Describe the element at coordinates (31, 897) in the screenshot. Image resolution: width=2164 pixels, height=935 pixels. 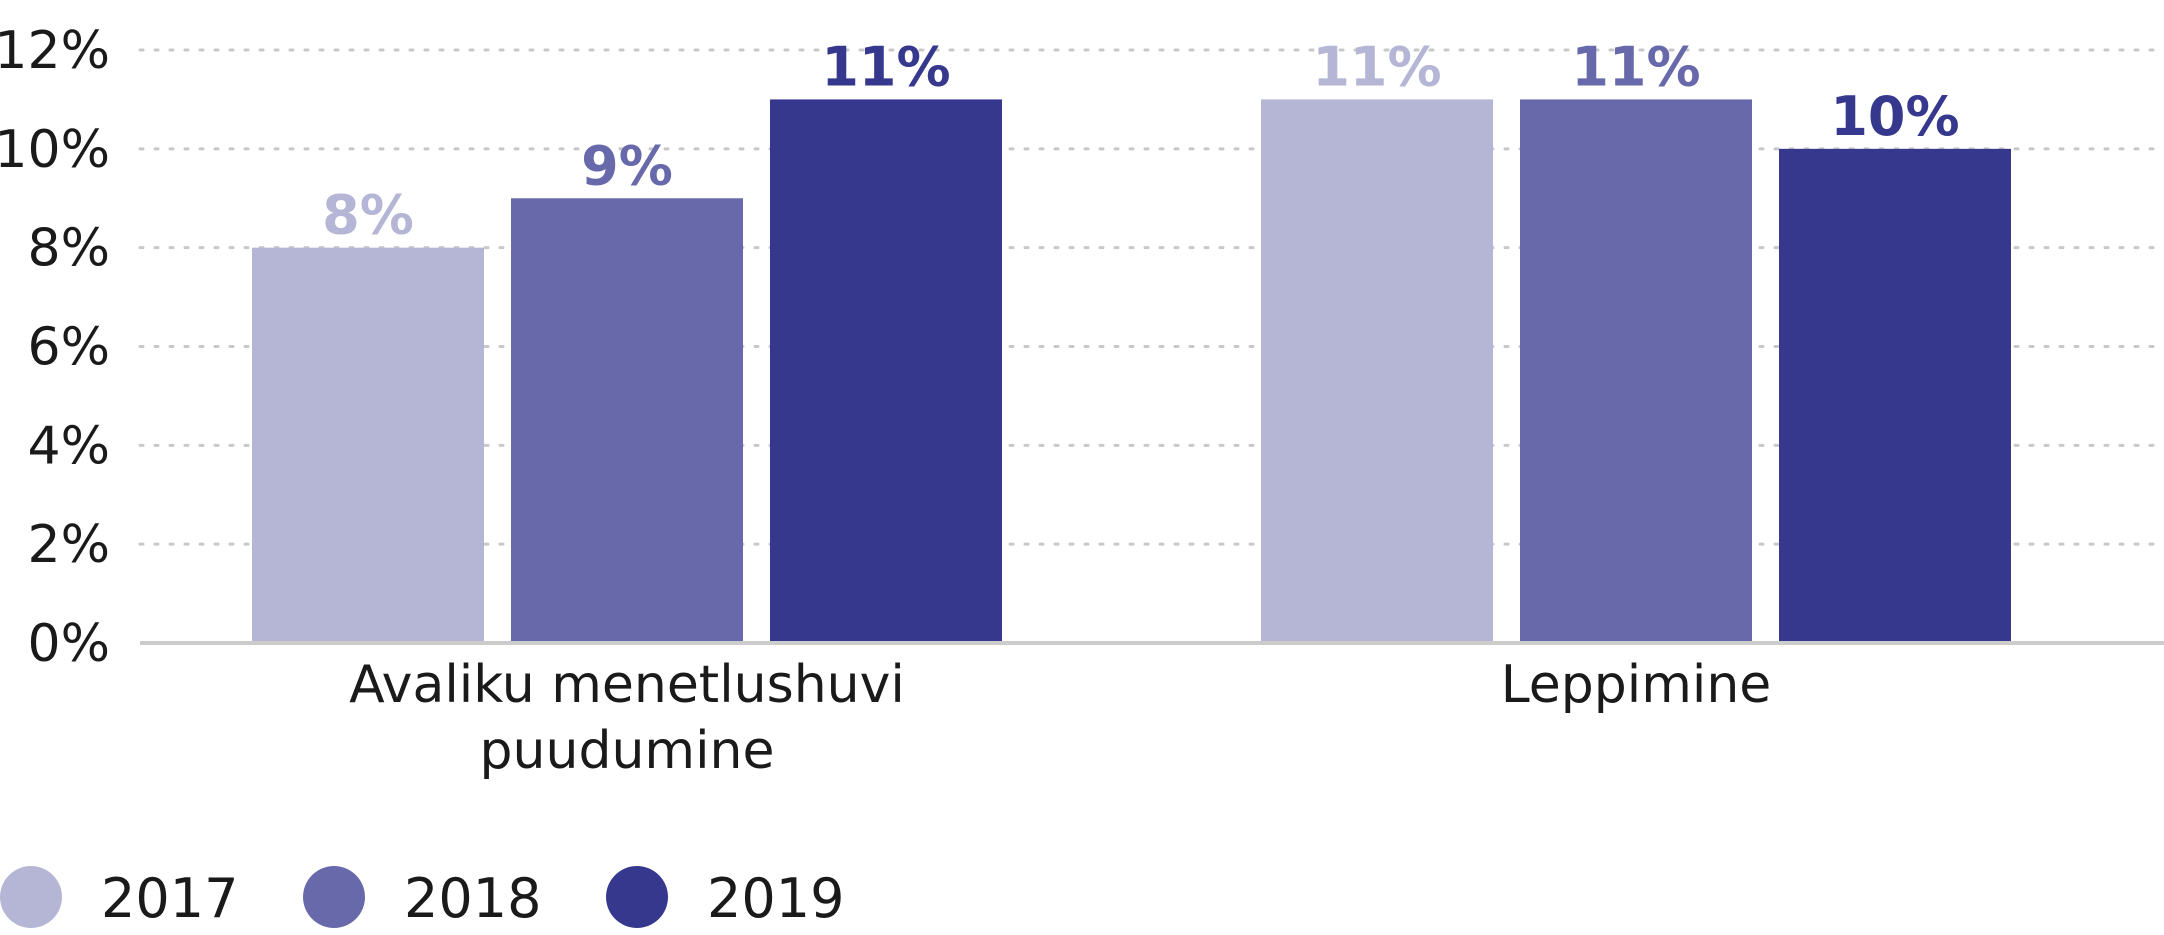
I see `legend-swatch-2017` at that location.